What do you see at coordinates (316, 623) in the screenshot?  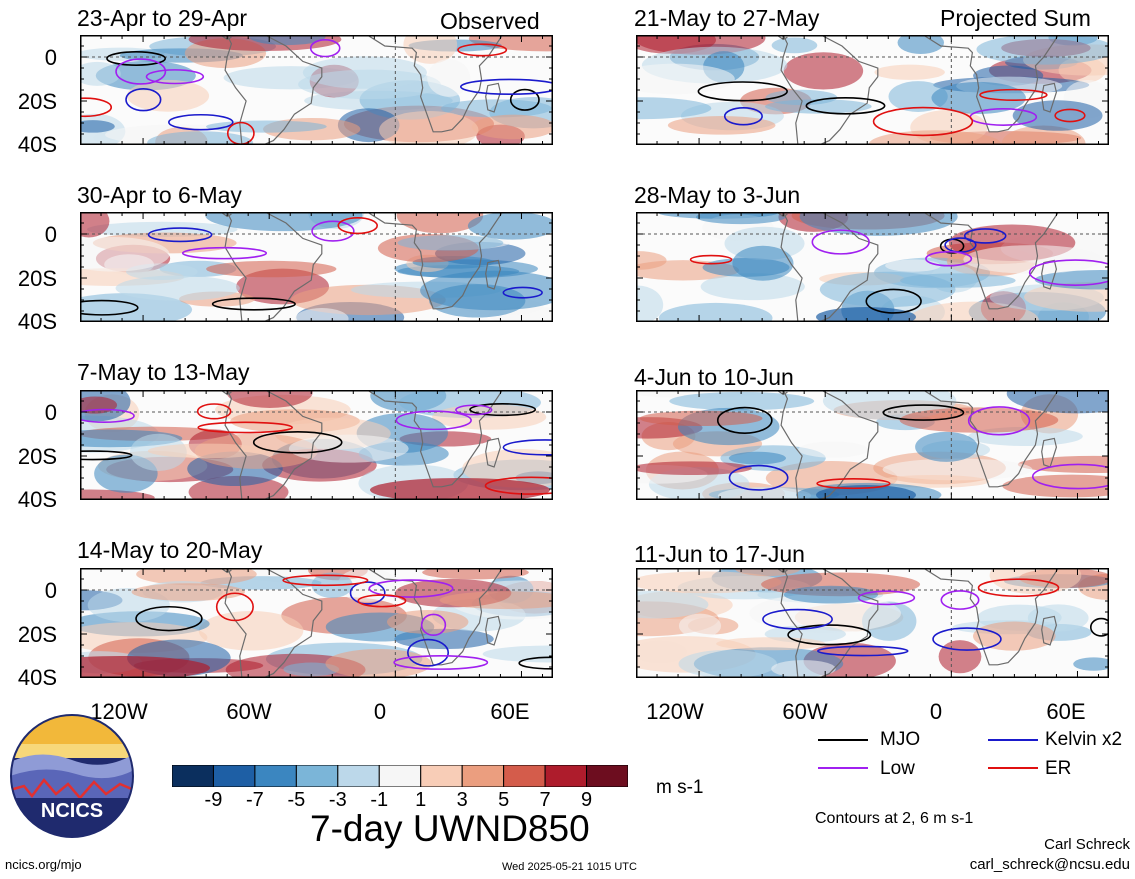 I see `map-panel-14may-20may` at bounding box center [316, 623].